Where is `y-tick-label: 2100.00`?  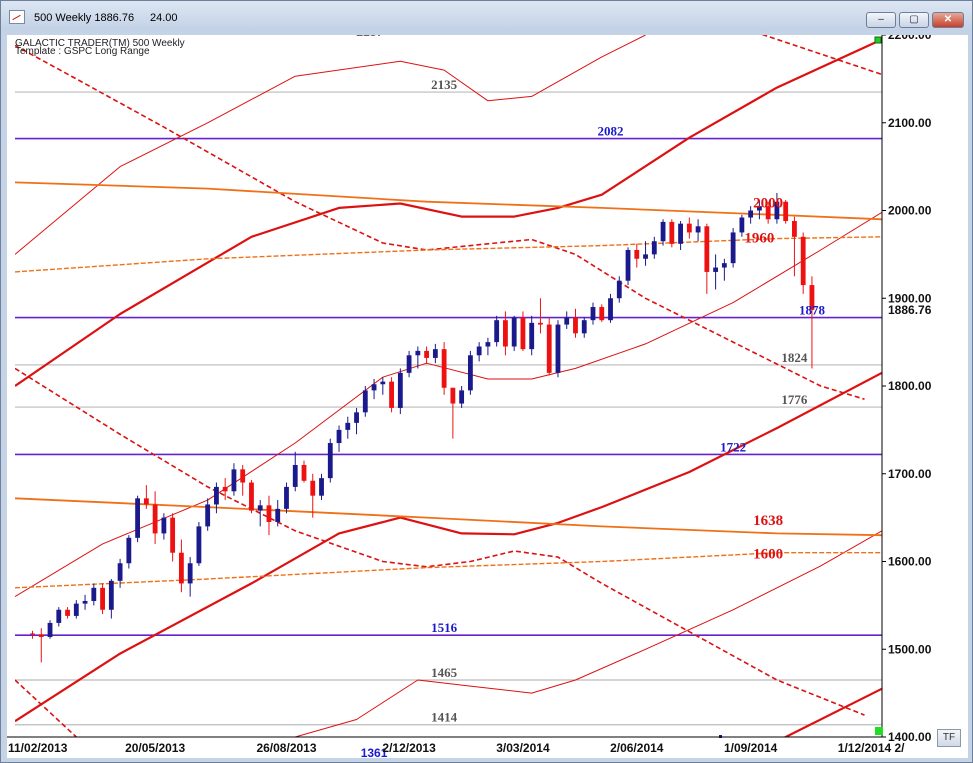 y-tick-label: 2100.00 is located at coordinates (910, 123).